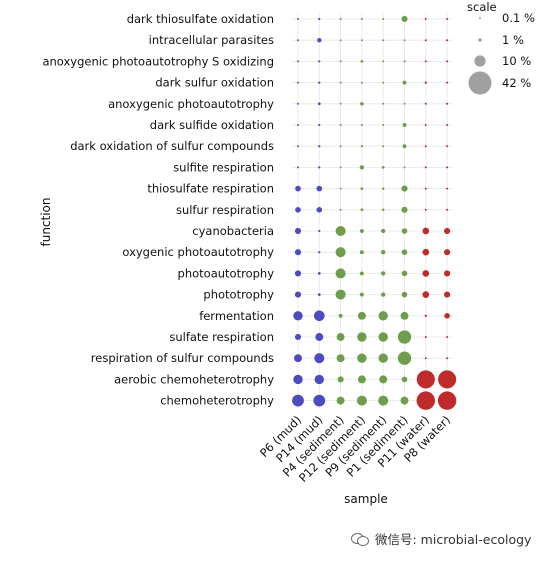  What do you see at coordinates (513, 40) in the screenshot?
I see `legend-label: 1 %` at bounding box center [513, 40].